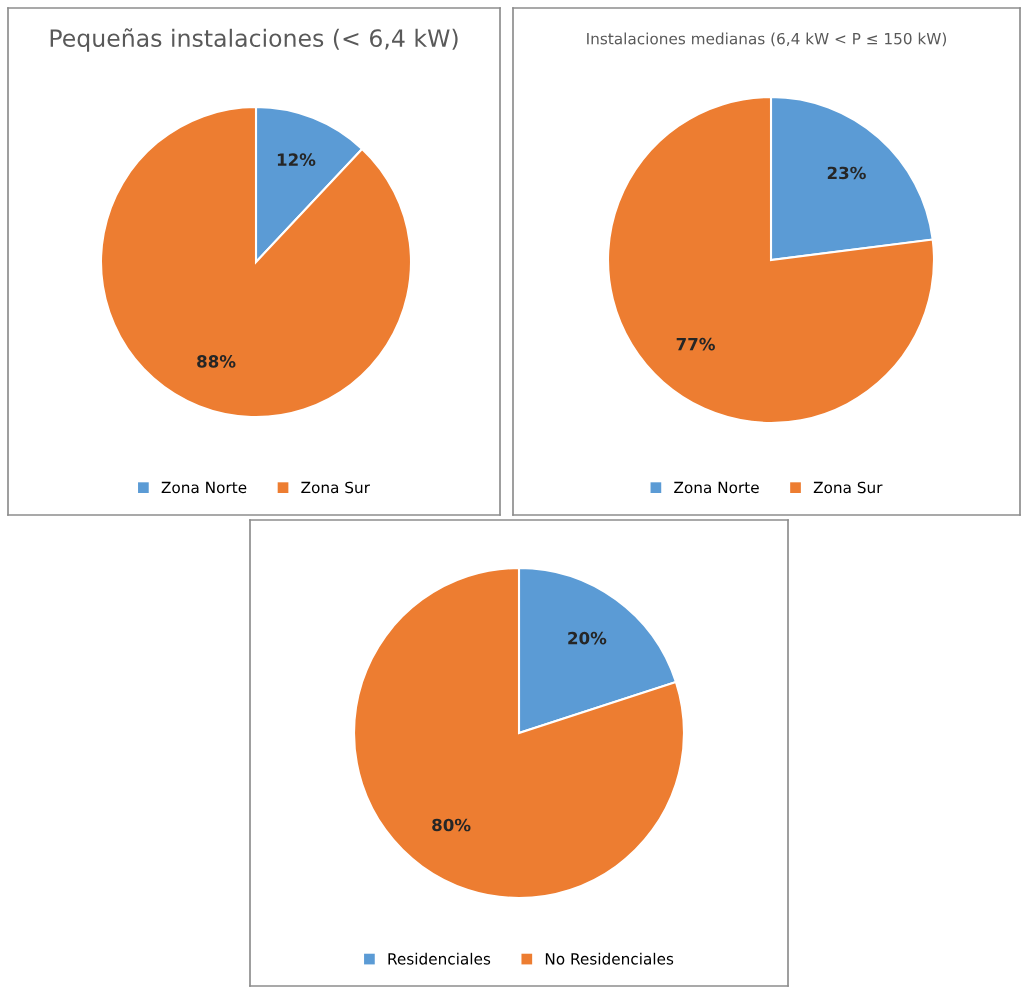  What do you see at coordinates (609, 958) in the screenshot?
I see `legend-label: No Residenciales` at bounding box center [609, 958].